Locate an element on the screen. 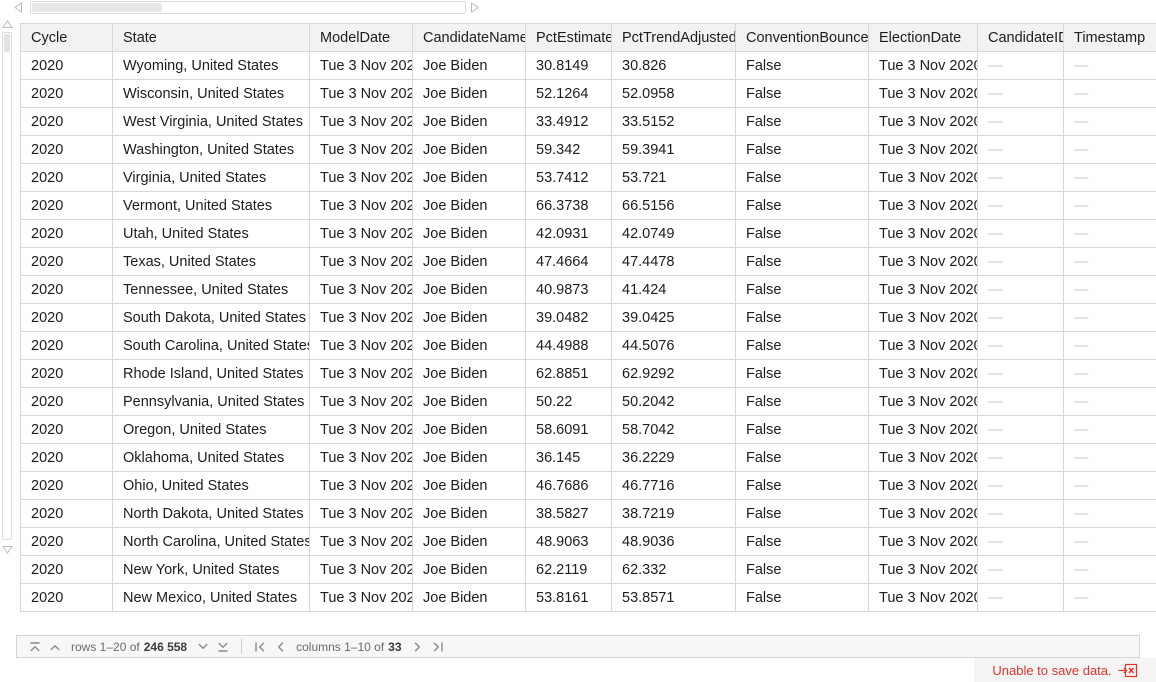 The height and width of the screenshot is (682, 1156). next-rows-button is located at coordinates (203, 647).